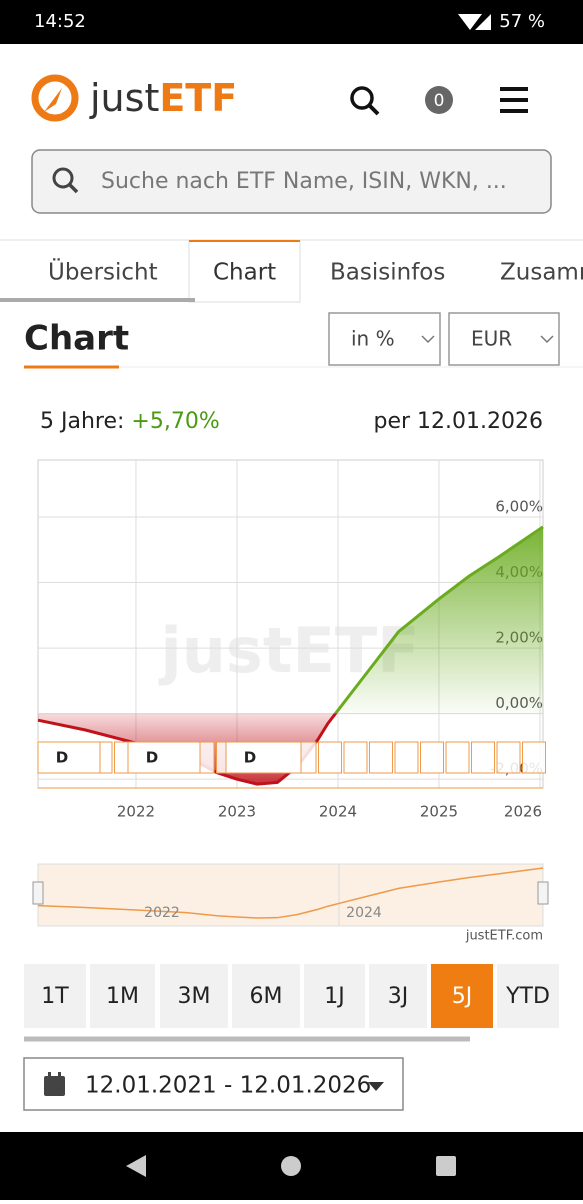 The image size is (583, 1204). What do you see at coordinates (519, 507) in the screenshot?
I see `y-tick-label: 6,00%` at bounding box center [519, 507].